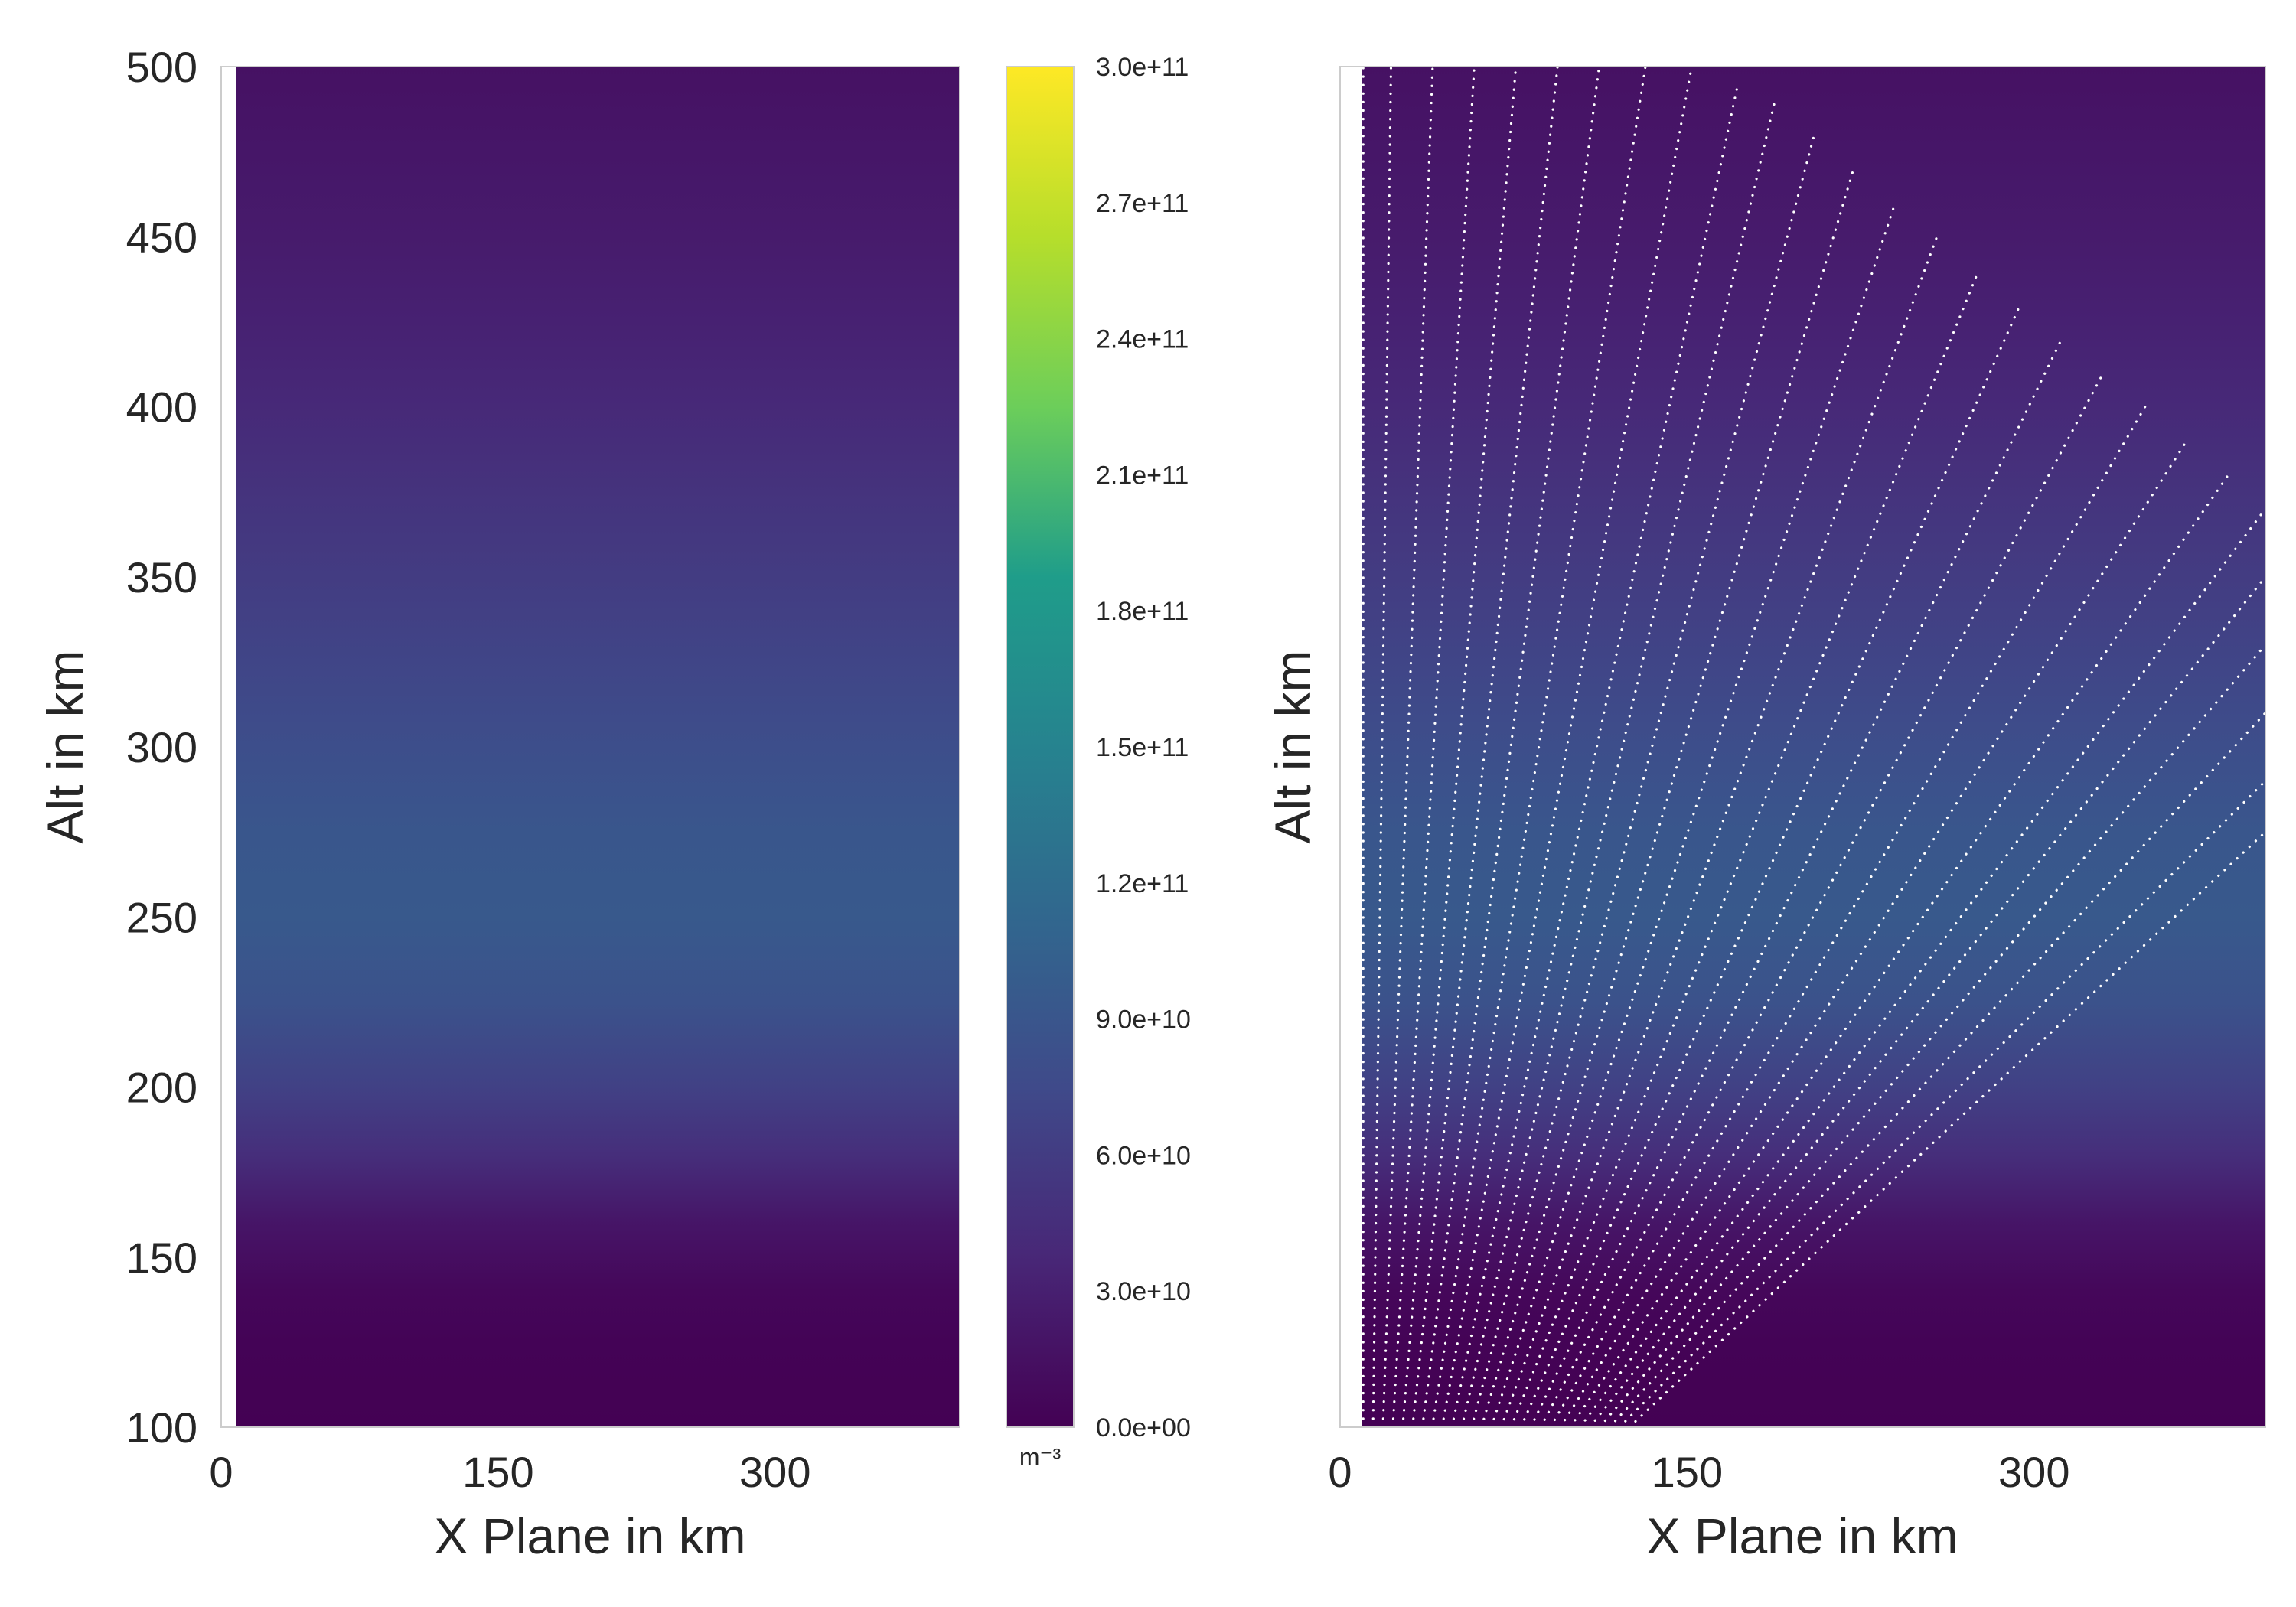 The image size is (2296, 1607). Describe the element at coordinates (1142, 203) in the screenshot. I see `colorbar-tick-label: 2.7e+11` at that location.